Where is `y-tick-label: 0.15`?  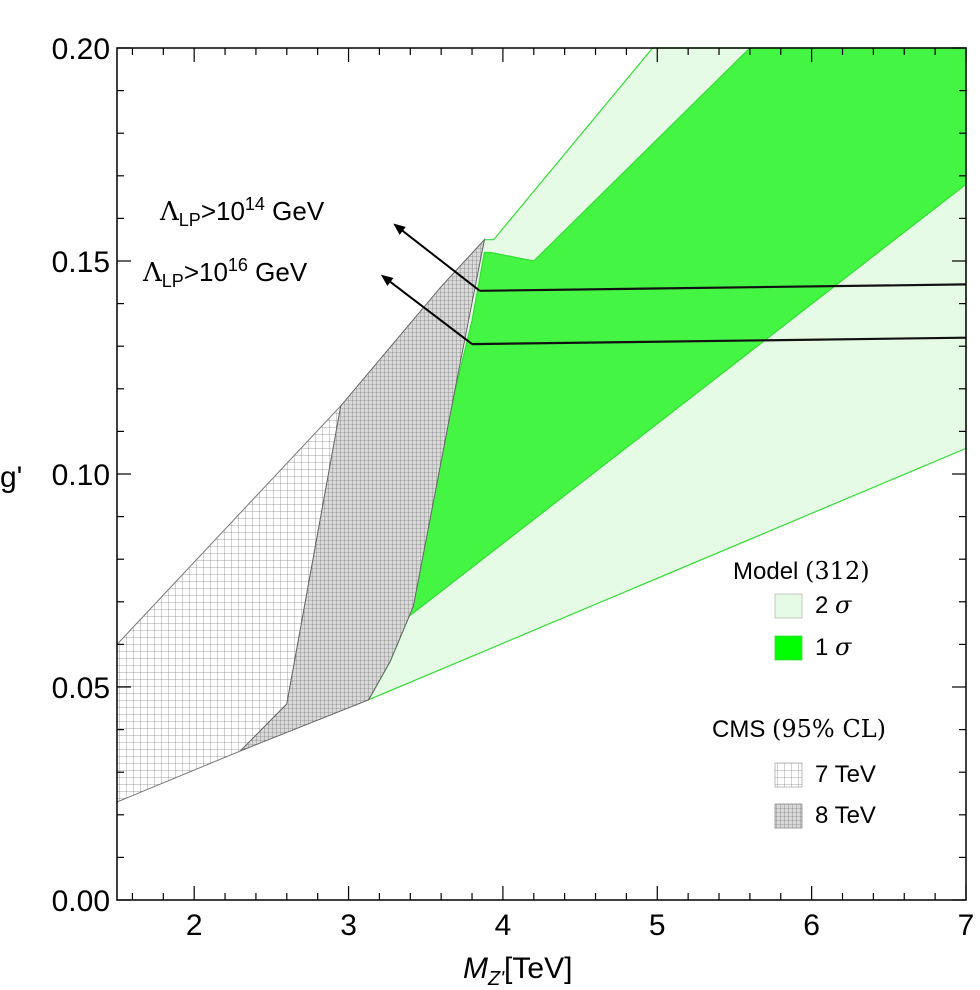 y-tick-label: 0.15 is located at coordinates (81, 262).